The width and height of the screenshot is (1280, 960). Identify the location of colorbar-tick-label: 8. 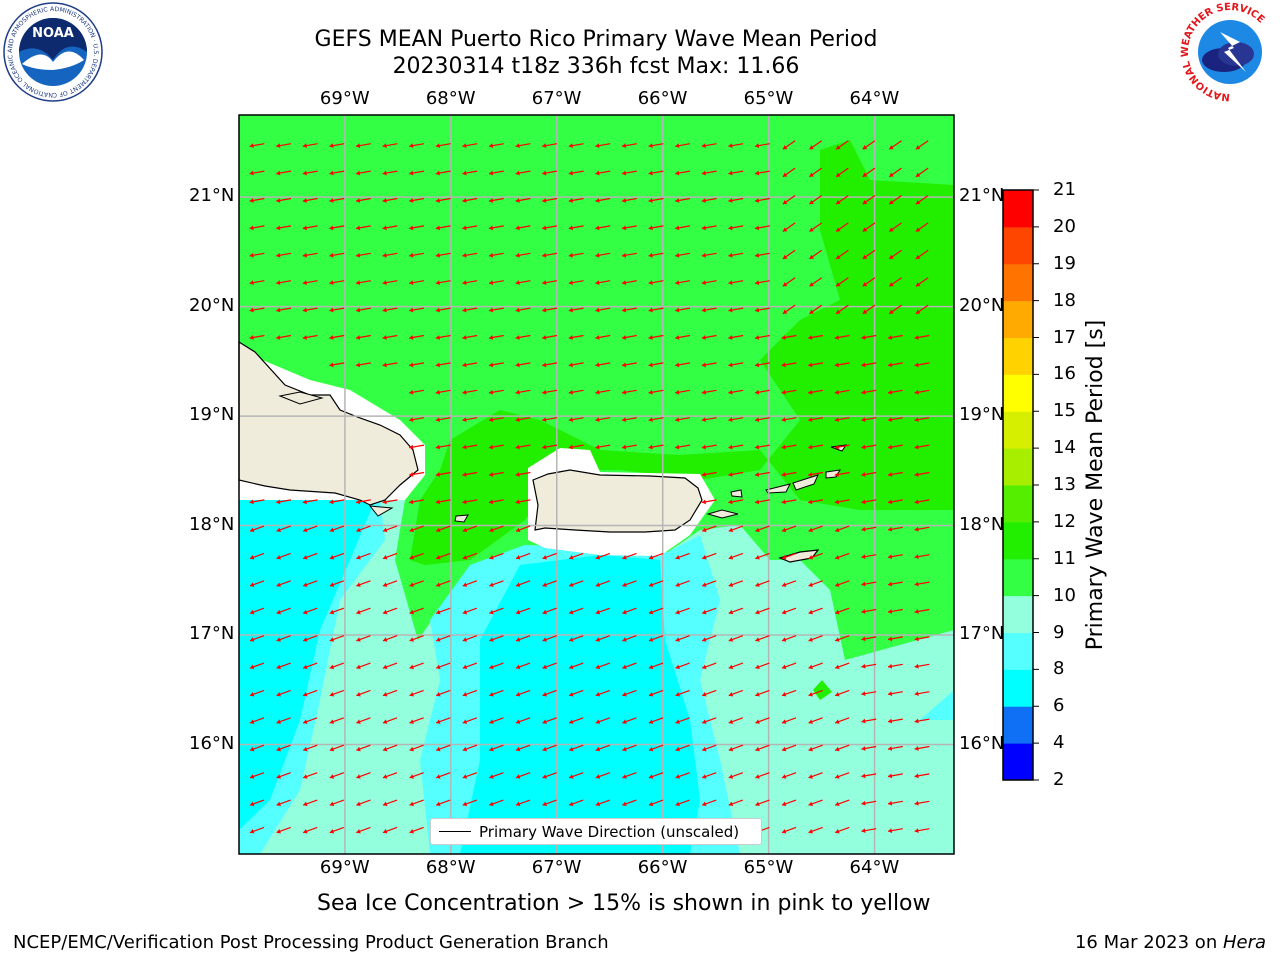
(1059, 669).